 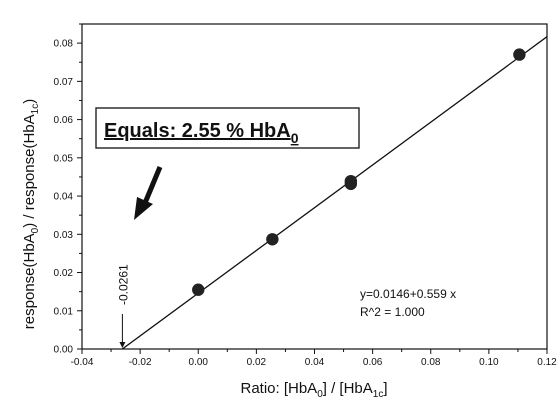 I want to click on x-tick-label: 0.10, so click(x=489, y=362).